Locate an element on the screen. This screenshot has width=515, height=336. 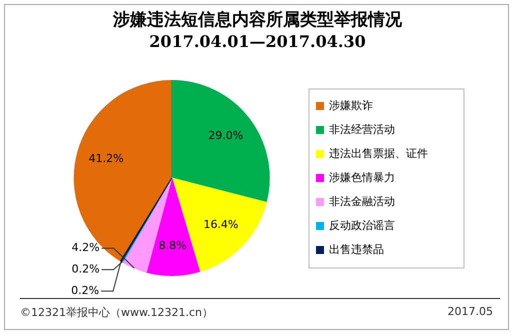
legend-label: 涉嫌色情暴力 is located at coordinates (362, 177).